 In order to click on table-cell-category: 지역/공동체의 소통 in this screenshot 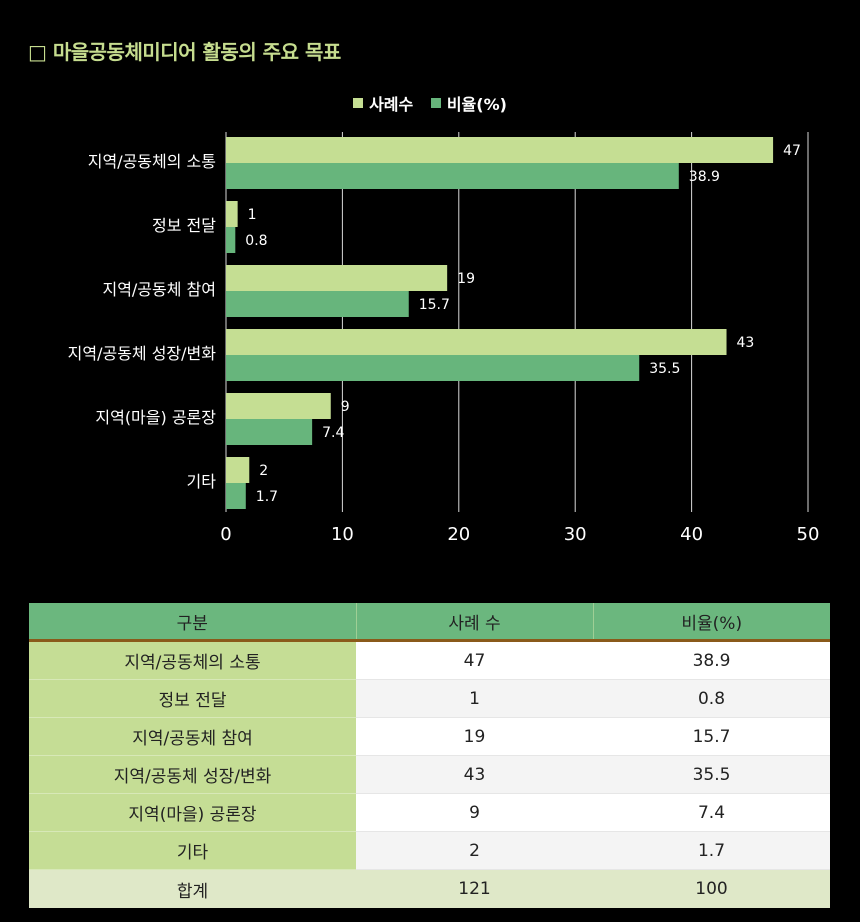, I will do `click(192, 660)`.